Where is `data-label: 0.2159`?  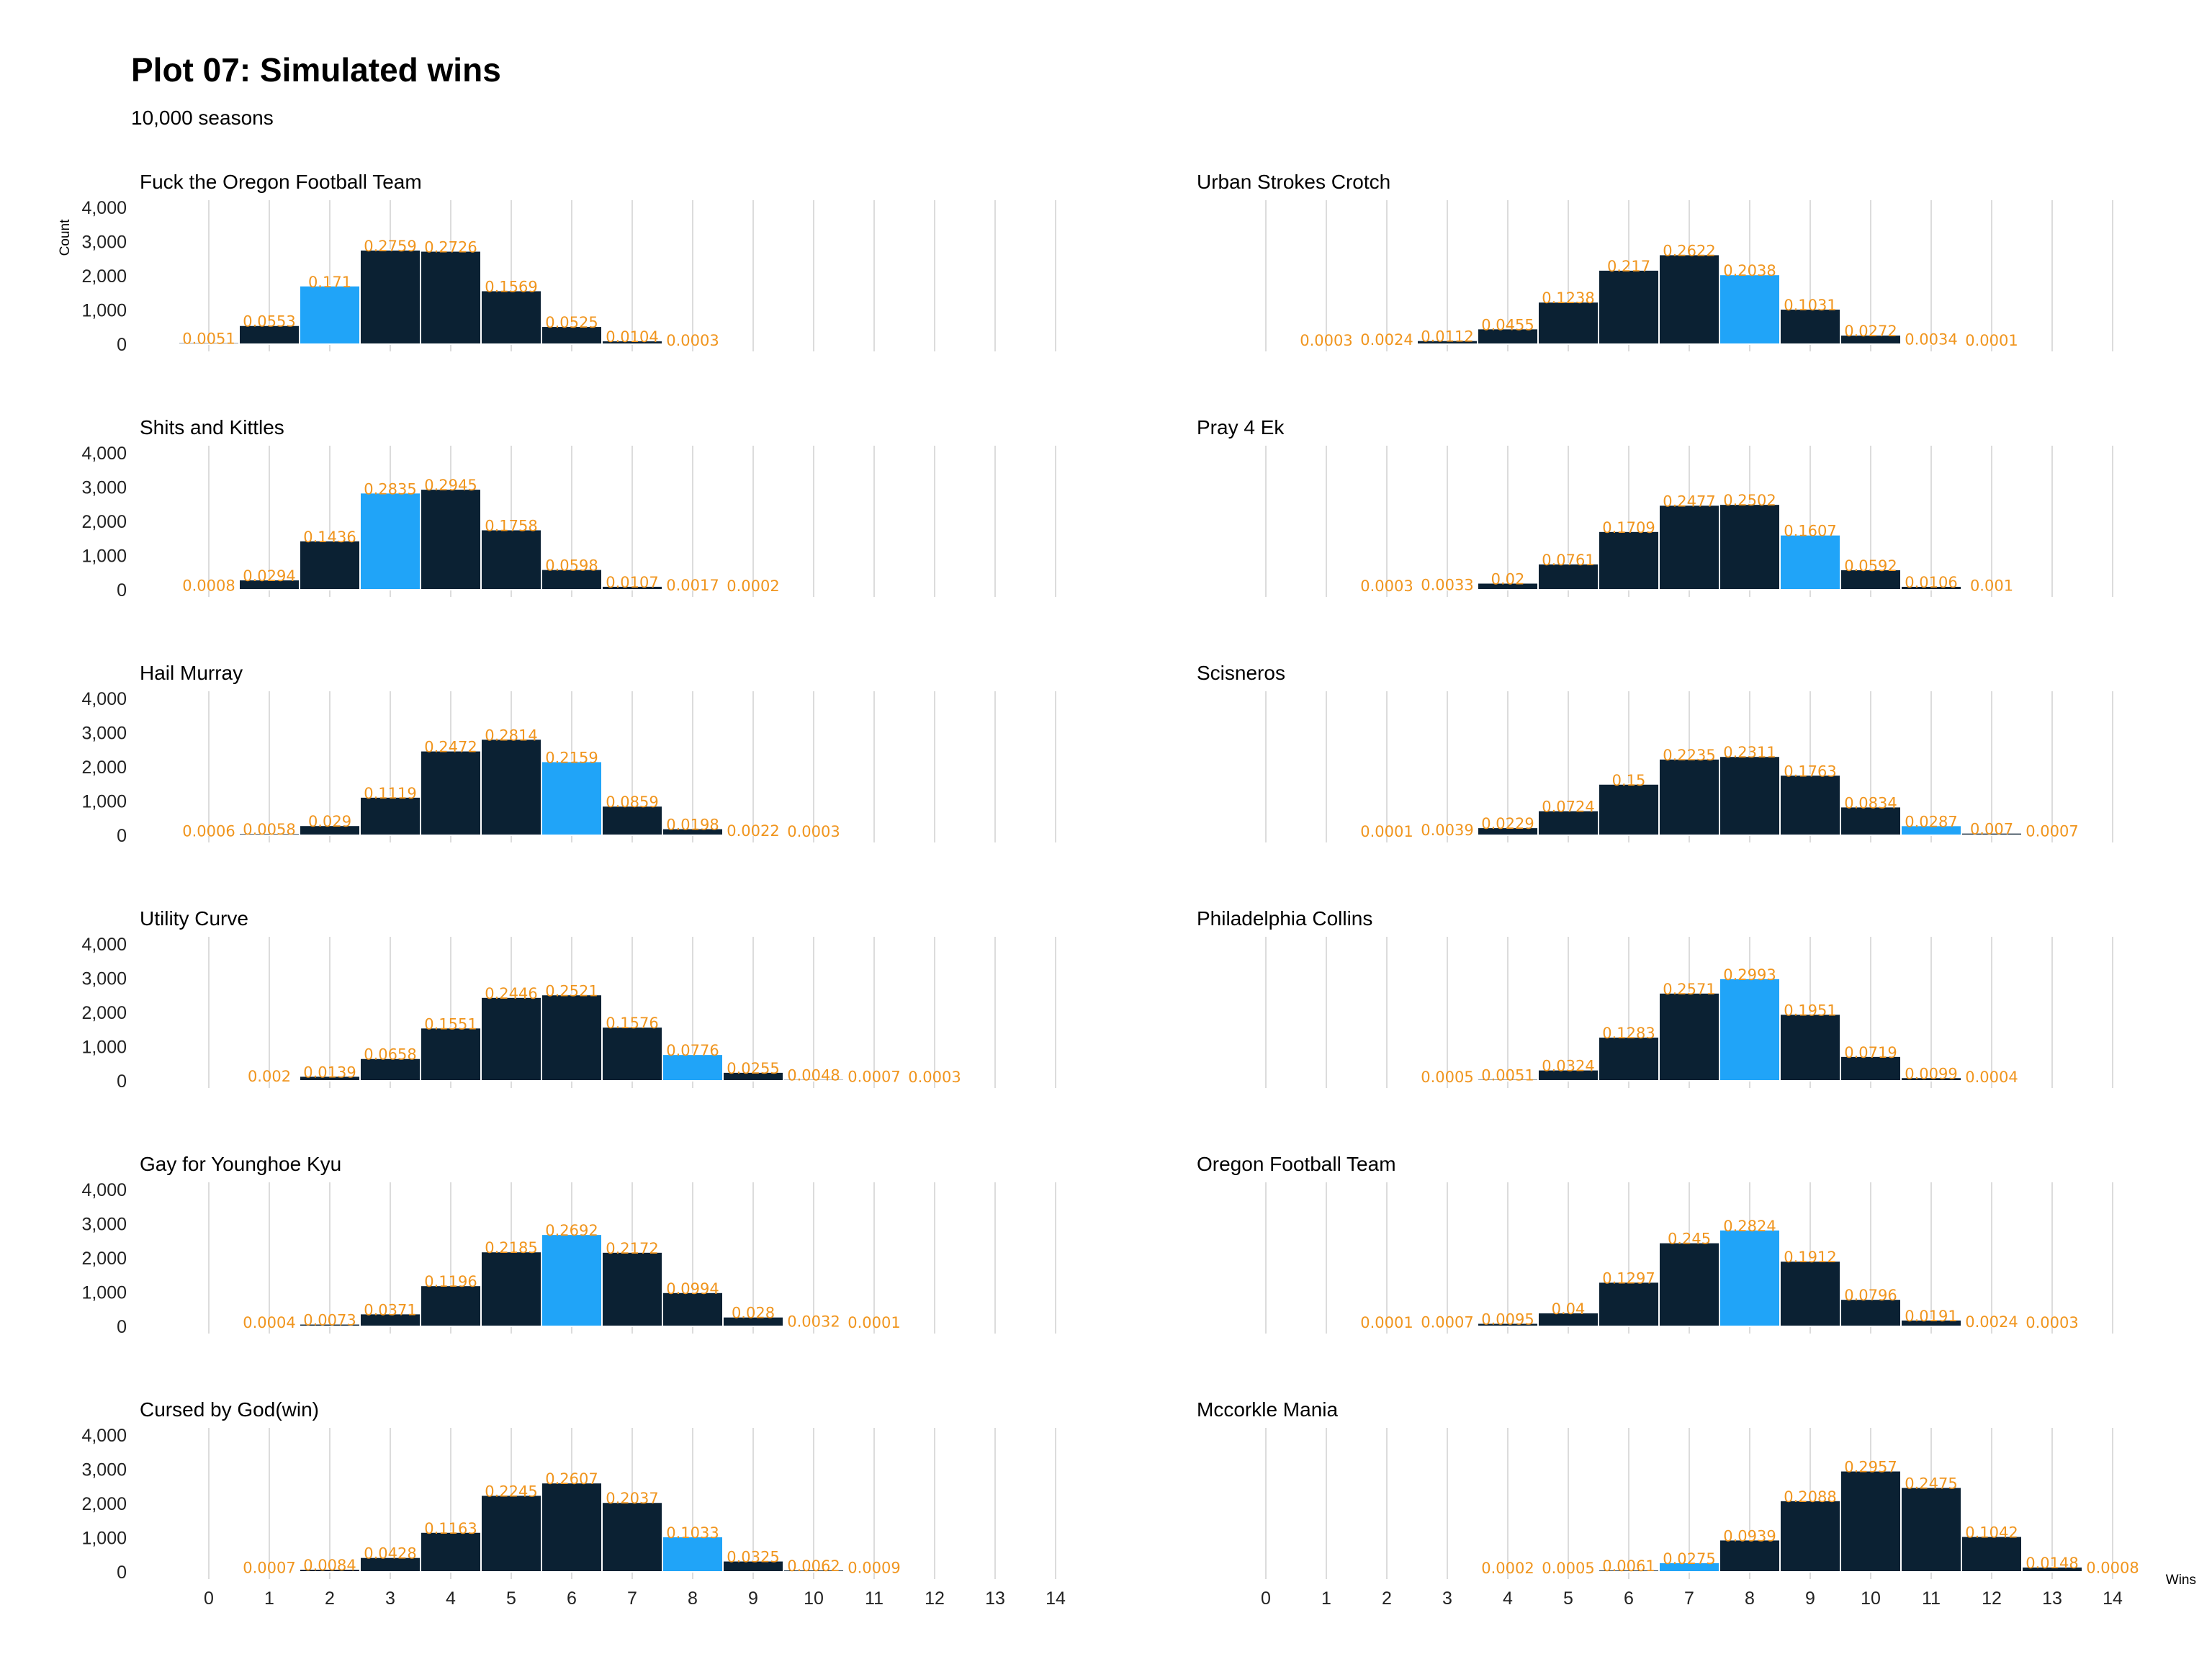
data-label: 0.2159 is located at coordinates (571, 757).